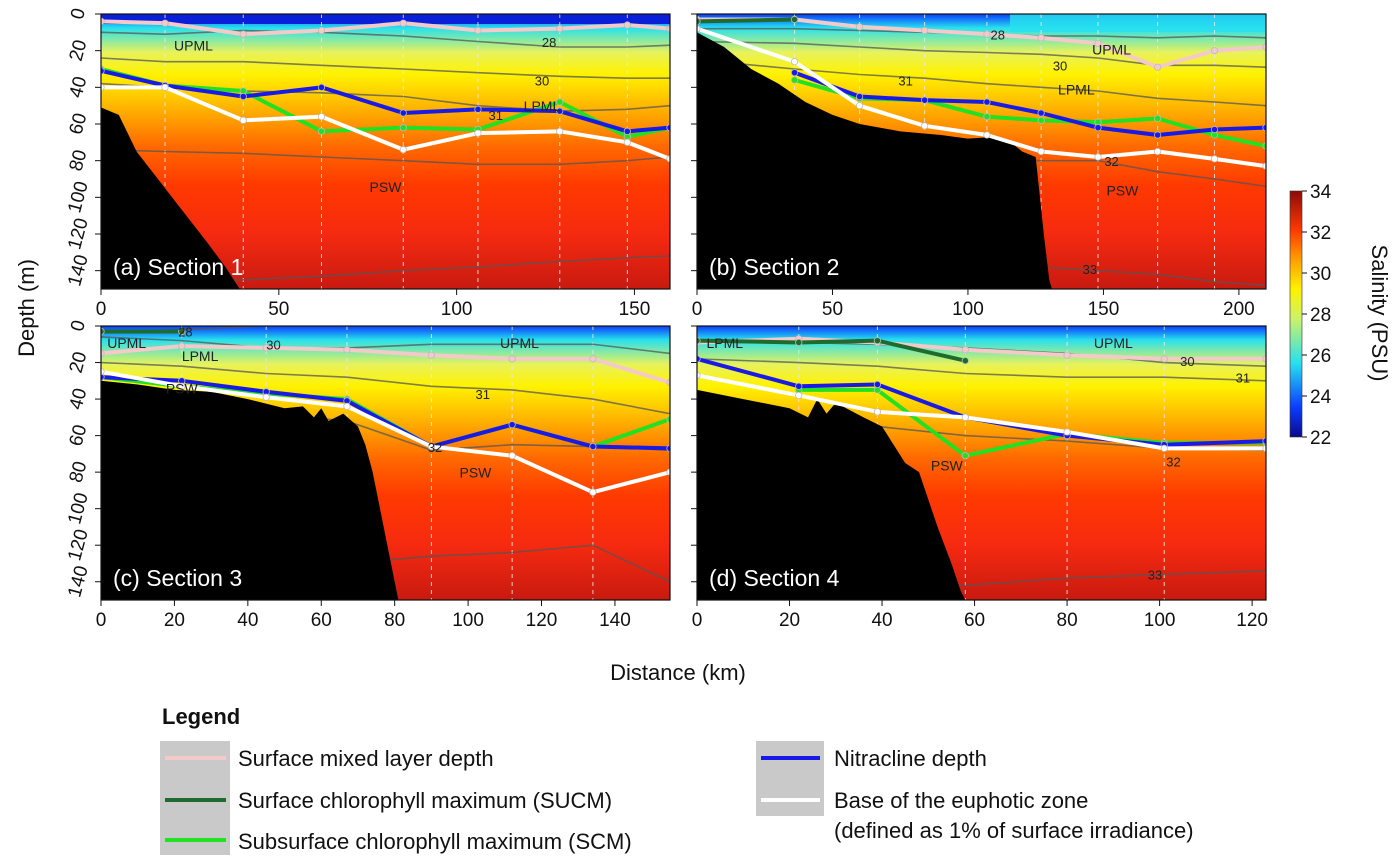 This screenshot has width=1396, height=857. What do you see at coordinates (1320, 233) in the screenshot?
I see `colorbar-tick-label: 32` at bounding box center [1320, 233].